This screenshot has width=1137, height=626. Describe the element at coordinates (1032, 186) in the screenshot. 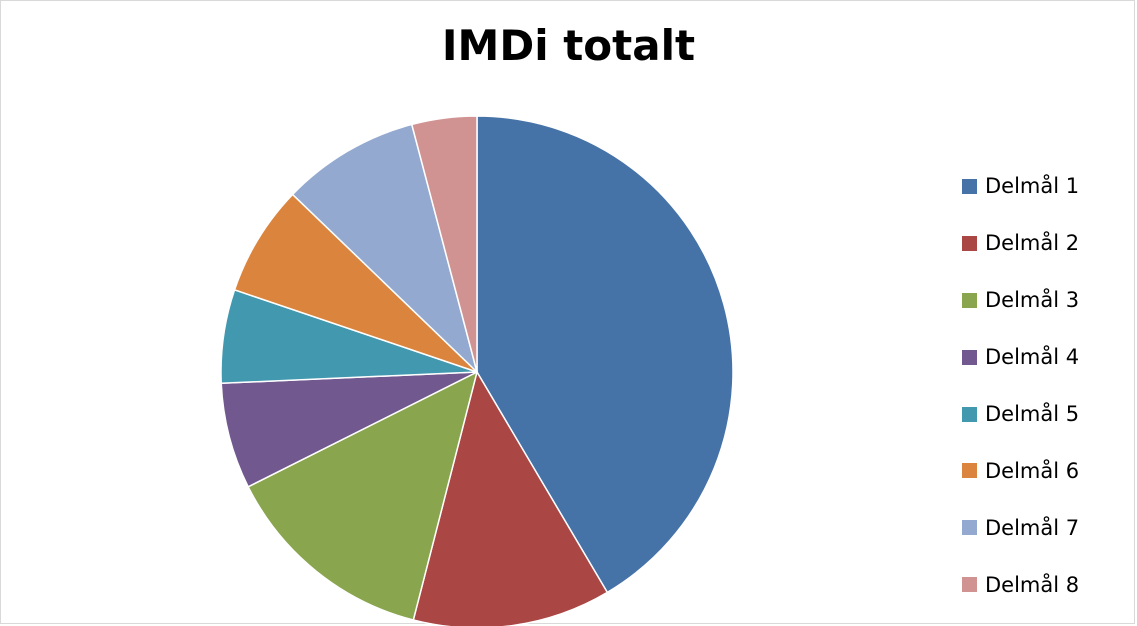

I see `legend-label: Delmål 1` at that location.